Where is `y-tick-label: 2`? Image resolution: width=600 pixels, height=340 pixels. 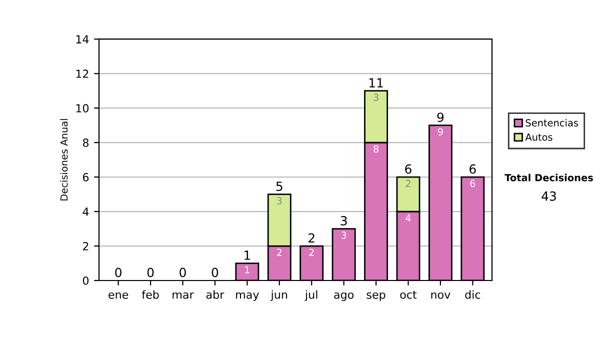
y-tick-label: 2 is located at coordinates (85, 246).